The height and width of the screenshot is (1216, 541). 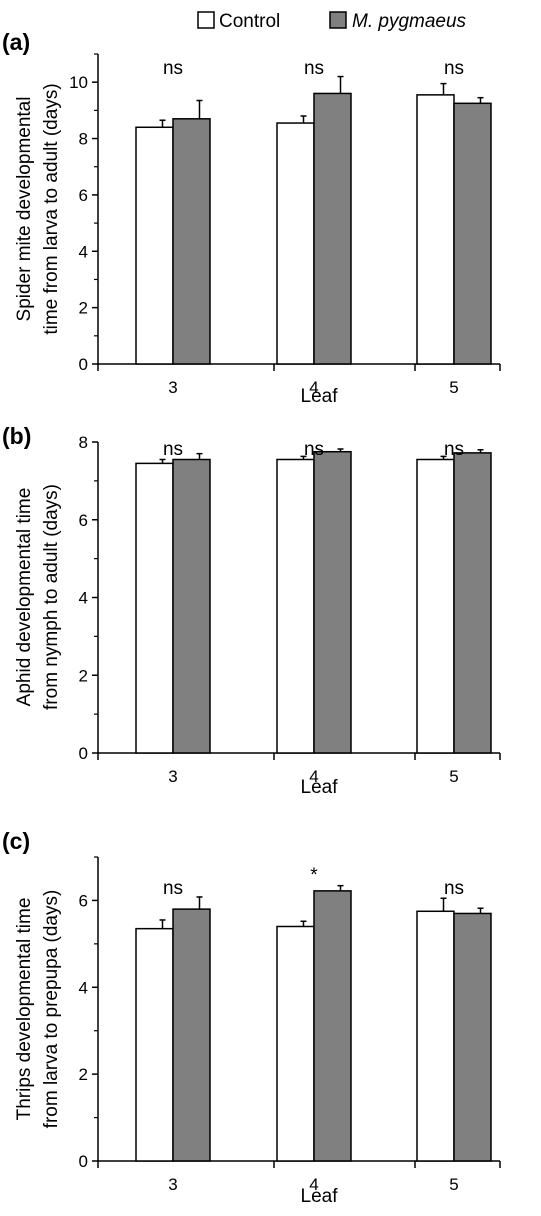 What do you see at coordinates (314, 875) in the screenshot?
I see `significance-label: *` at bounding box center [314, 875].